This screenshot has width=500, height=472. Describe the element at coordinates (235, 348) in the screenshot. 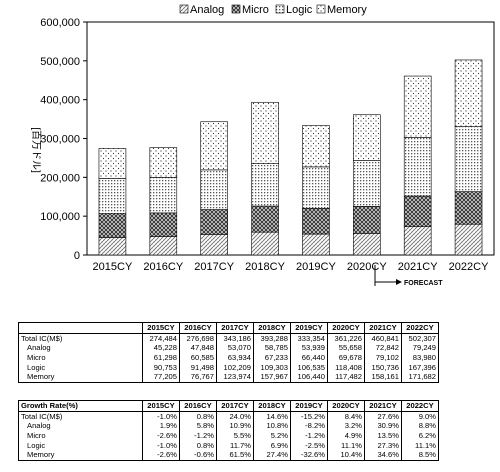

I see `table-cell: 53,070` at that location.